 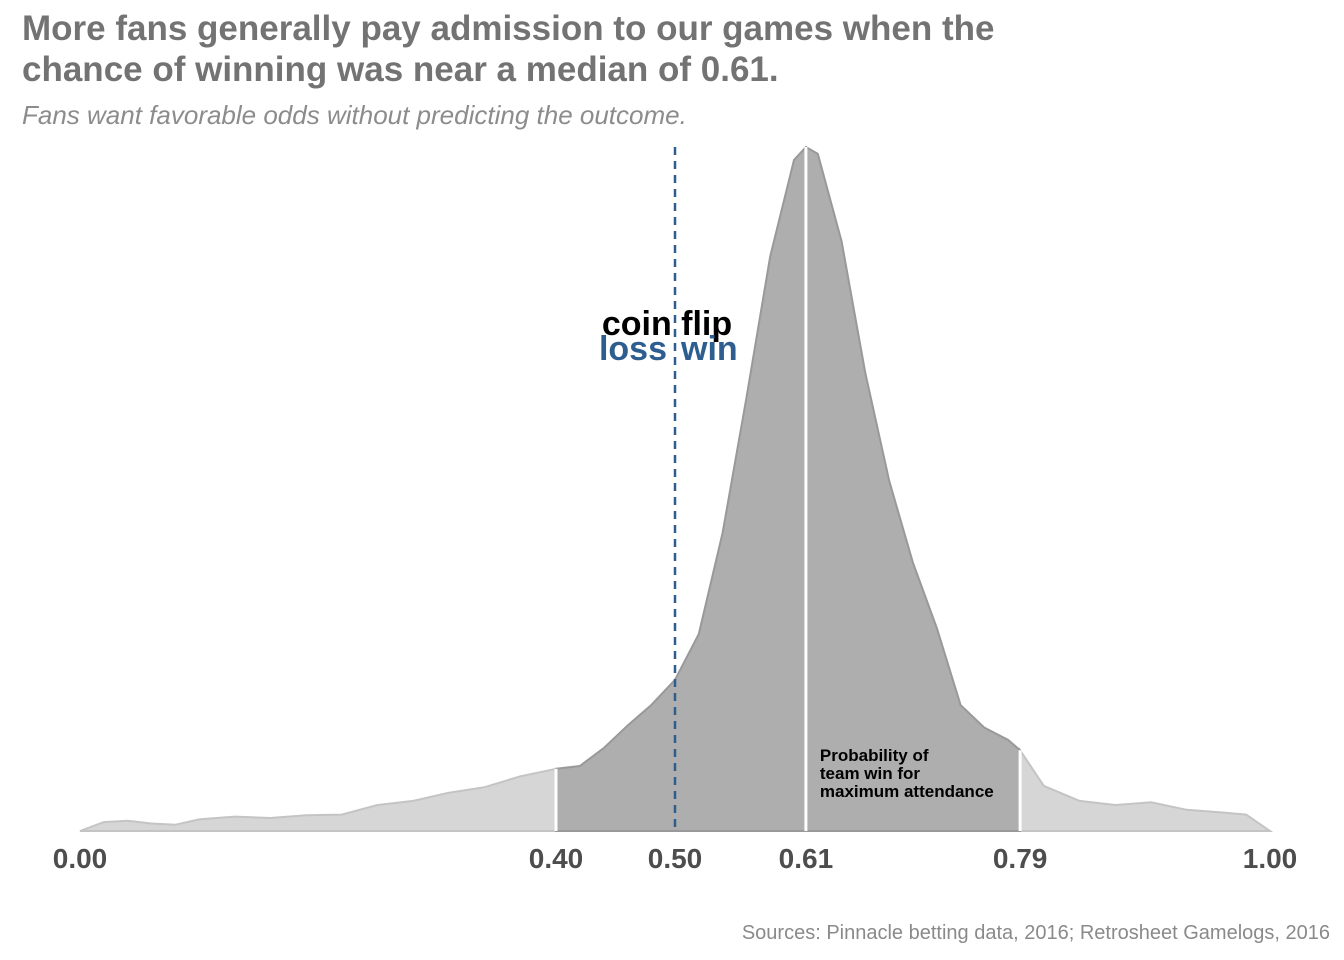 I want to click on max-attendance-note-line: maximum attendance, so click(x=907, y=791).